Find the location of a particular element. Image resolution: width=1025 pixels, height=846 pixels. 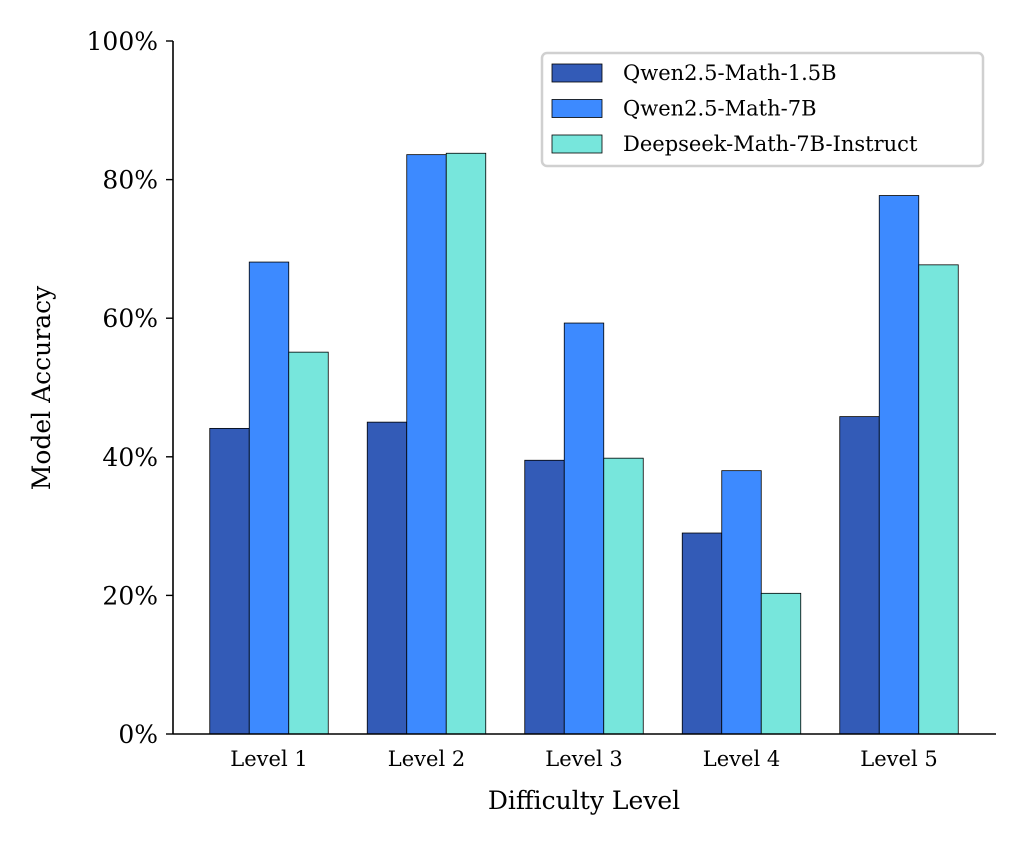

x-tick-label: Level 3 is located at coordinates (583, 759).